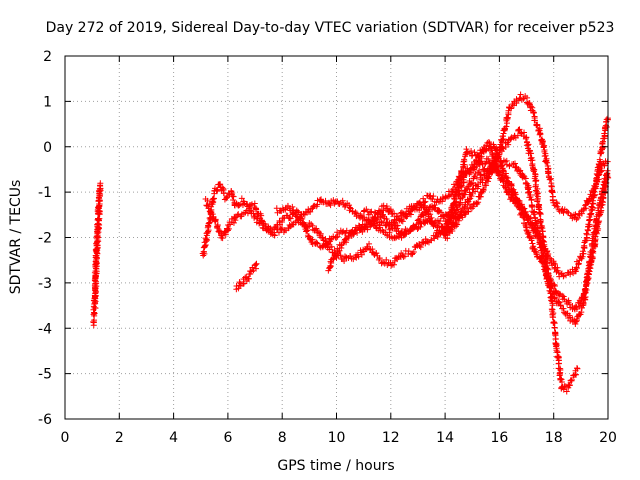 The height and width of the screenshot is (480, 640). Describe the element at coordinates (45, 329) in the screenshot. I see `y-tick-label: -4` at that location.